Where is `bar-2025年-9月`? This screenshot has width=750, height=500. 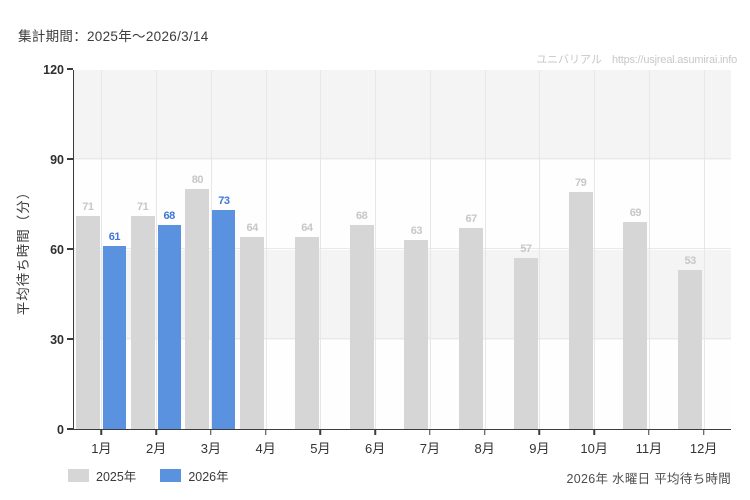 bar-2025年-9月 is located at coordinates (525, 343).